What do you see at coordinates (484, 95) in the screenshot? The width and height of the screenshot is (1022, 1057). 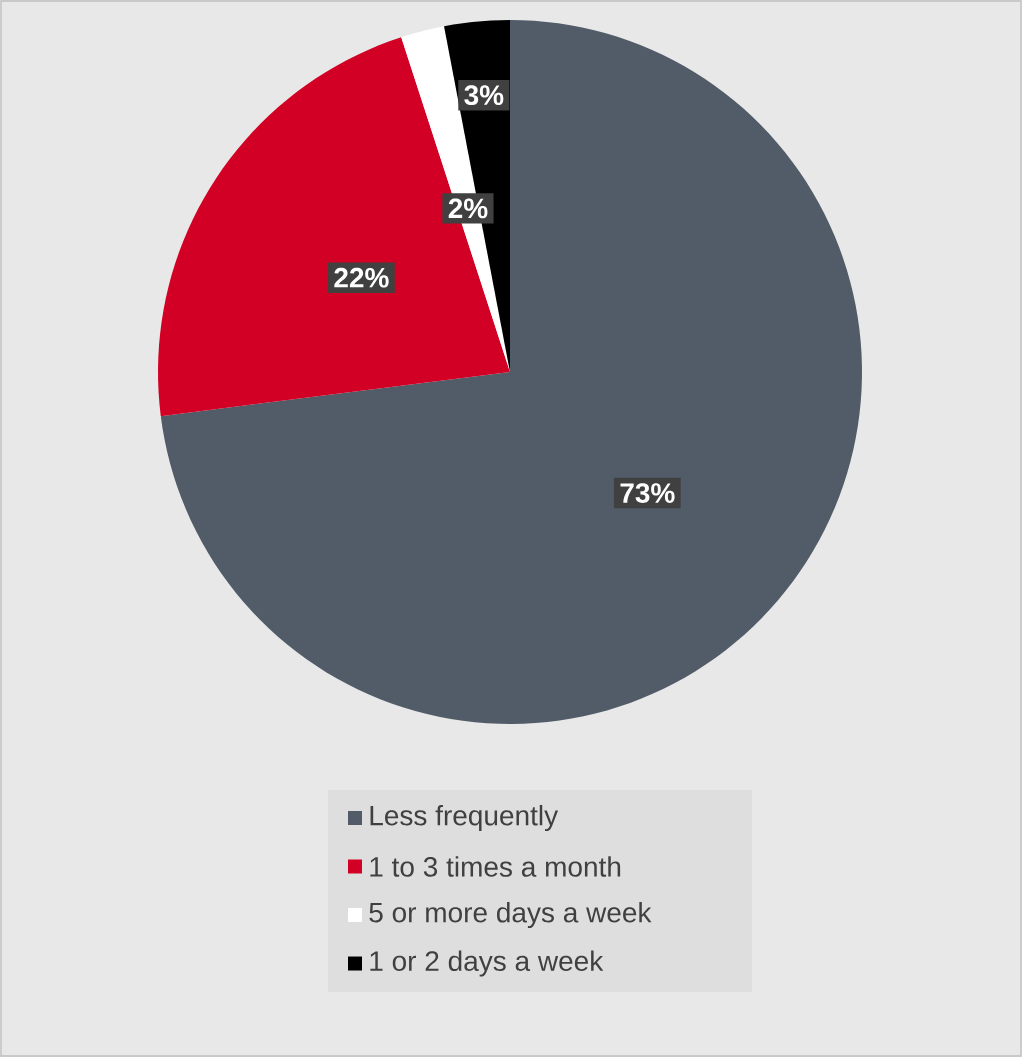 I see `data-label: 3%` at bounding box center [484, 95].